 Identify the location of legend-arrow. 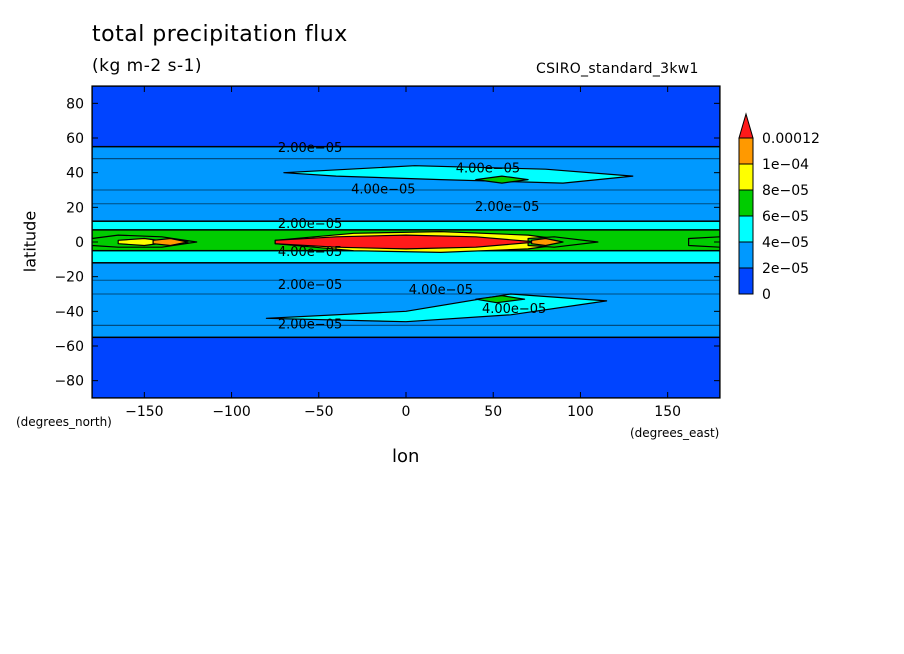
(746, 125).